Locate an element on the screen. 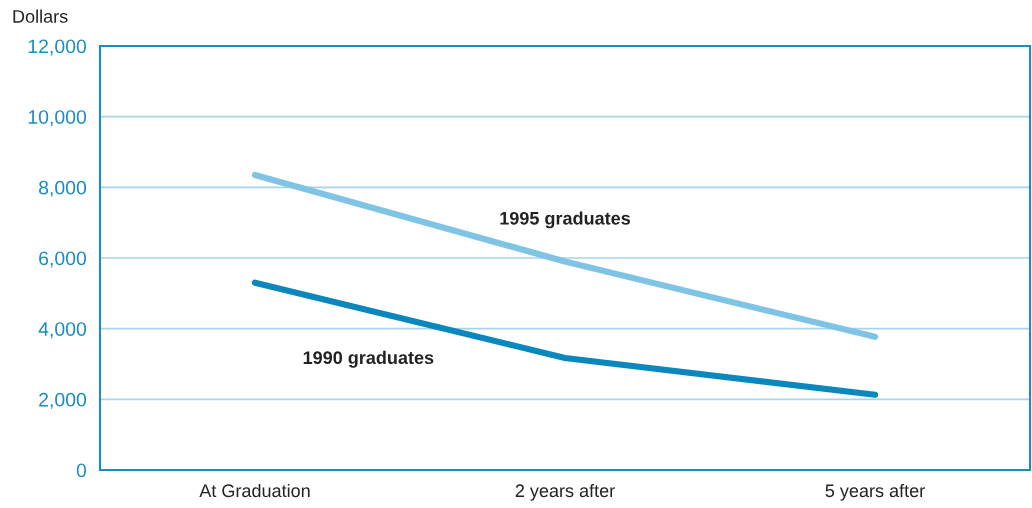  x-tick-label: At Graduation is located at coordinates (254, 490).